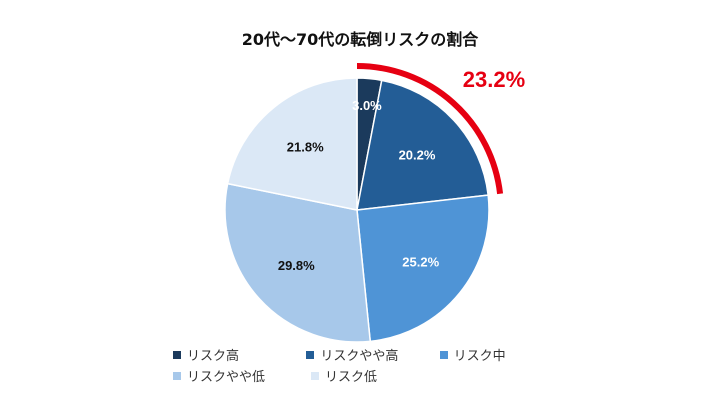 Image resolution: width=720 pixels, height=405 pixels. Describe the element at coordinates (422, 145) in the screenshot. I see `pie-slice-somewhat-high` at that location.